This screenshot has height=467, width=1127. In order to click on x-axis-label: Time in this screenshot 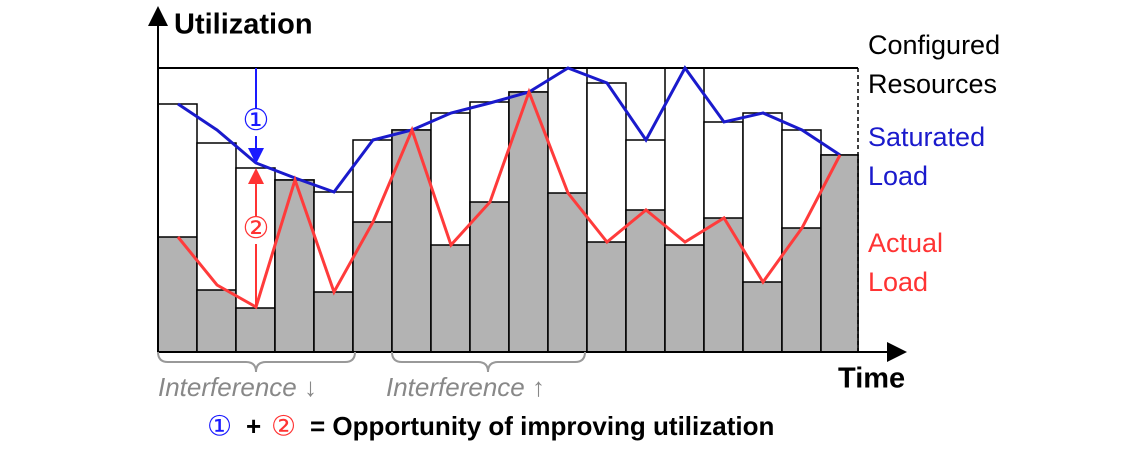, I will do `click(871, 379)`.